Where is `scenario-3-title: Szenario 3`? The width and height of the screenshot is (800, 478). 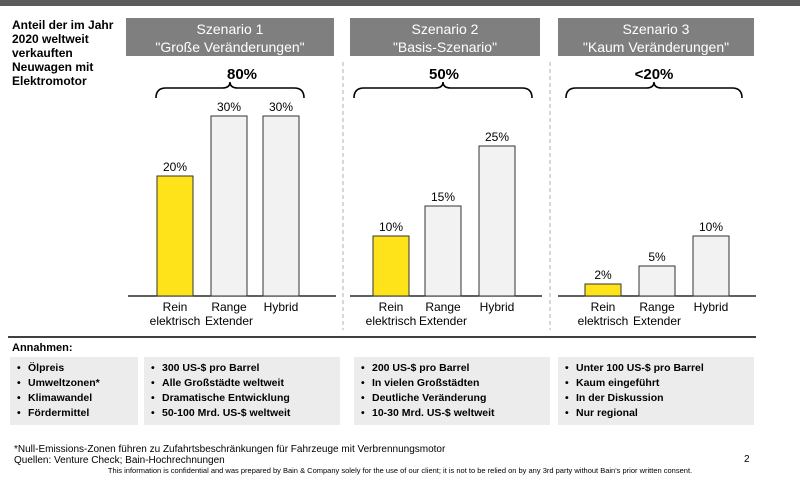 scenario-3-title: Szenario 3 is located at coordinates (656, 29).